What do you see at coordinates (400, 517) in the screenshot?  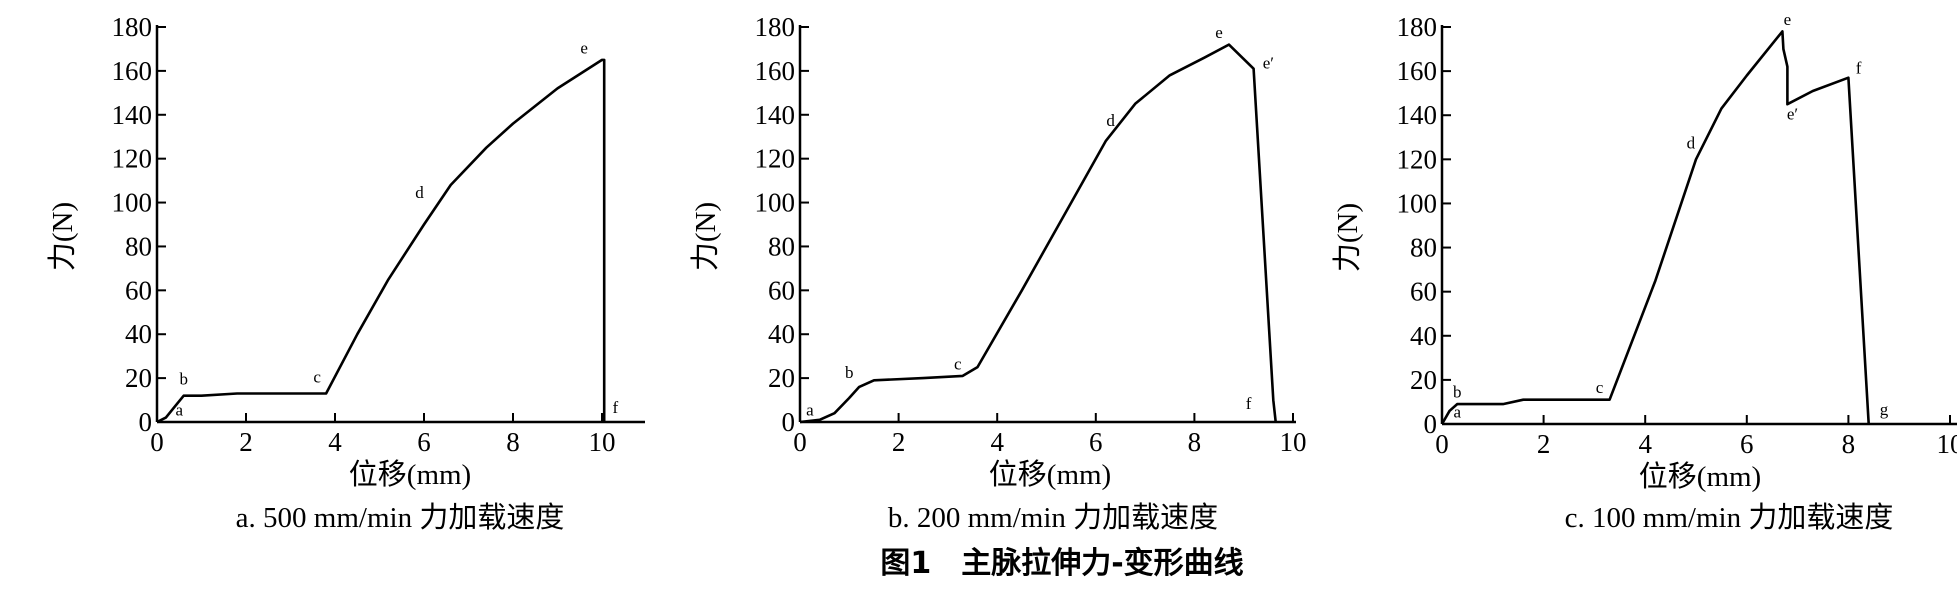 I see `chart-caption: a. 500 mm/min 力加载速度` at bounding box center [400, 517].